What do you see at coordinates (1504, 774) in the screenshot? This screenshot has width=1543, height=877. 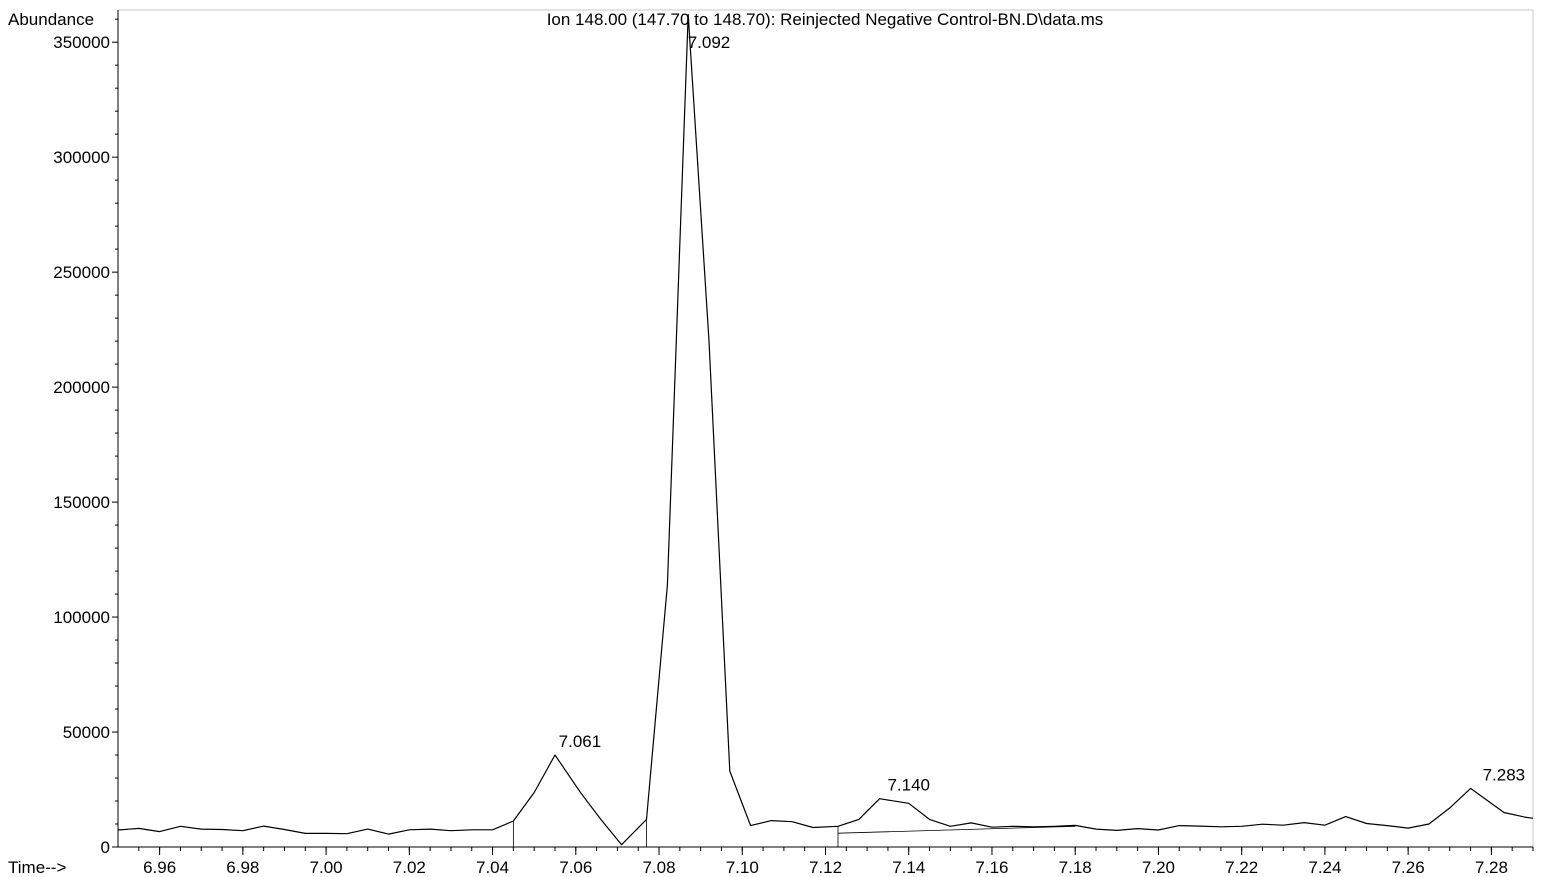 I see `peak-label: 7.283` at bounding box center [1504, 774].